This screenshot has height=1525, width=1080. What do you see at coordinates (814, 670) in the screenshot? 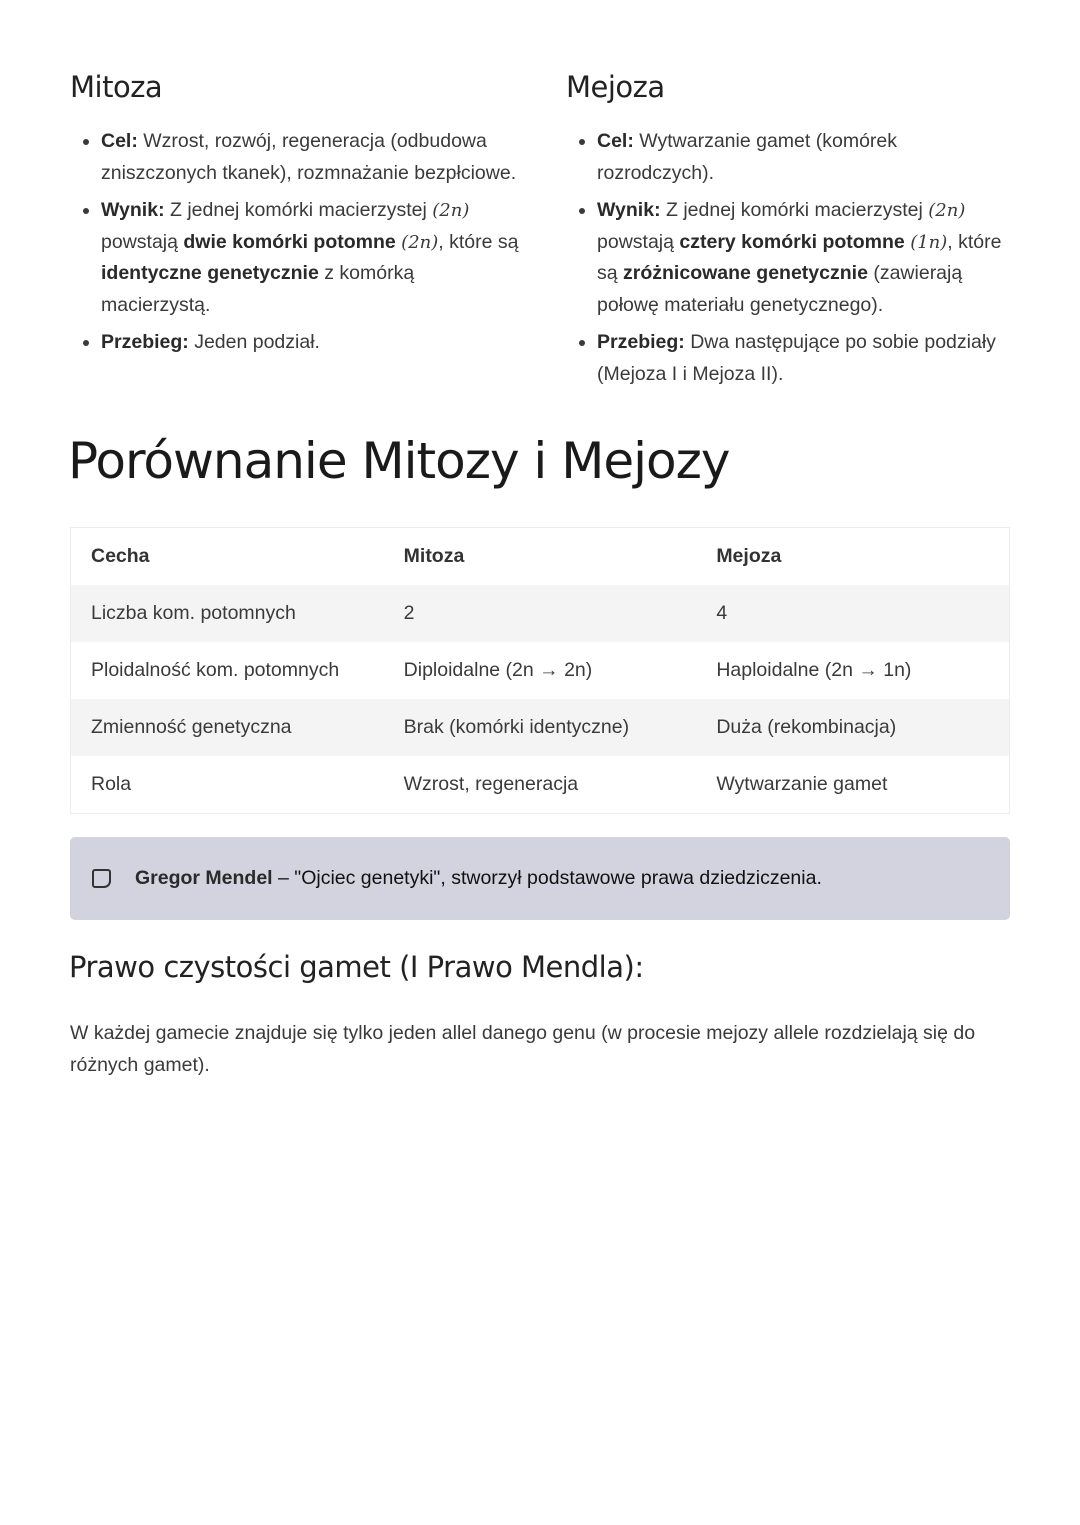
I see `table-cell: Haploidalne (2n → 1n)` at bounding box center [814, 670].